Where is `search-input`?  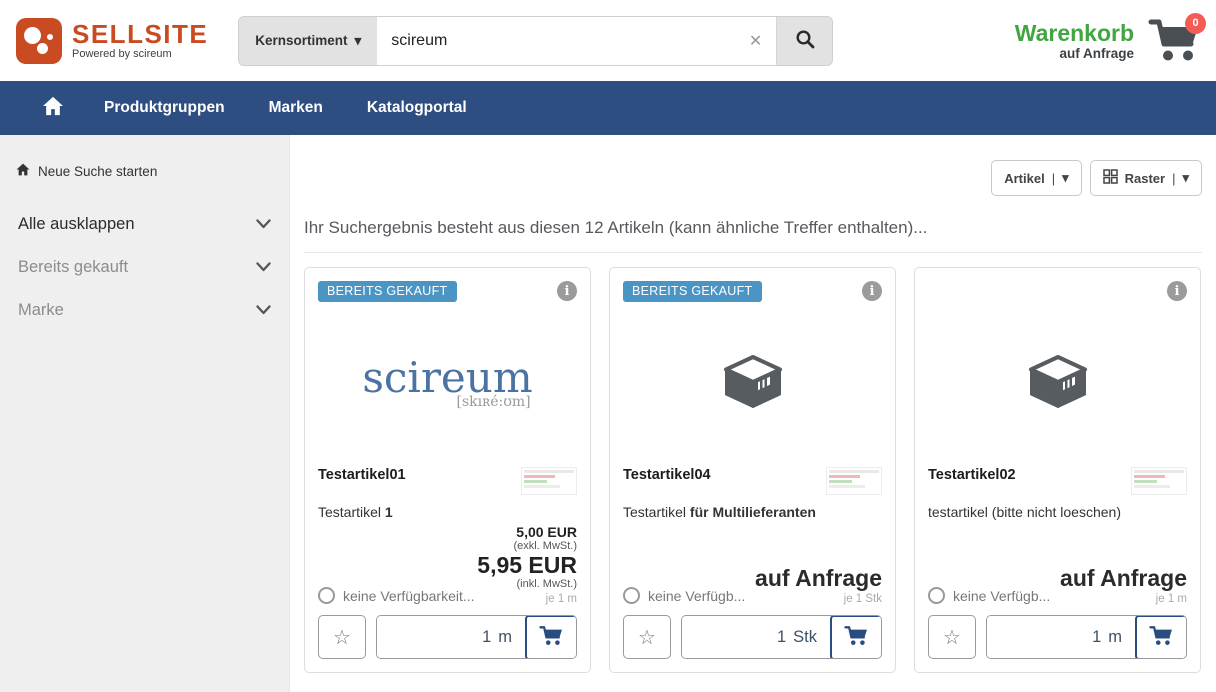 search-input is located at coordinates (556, 40).